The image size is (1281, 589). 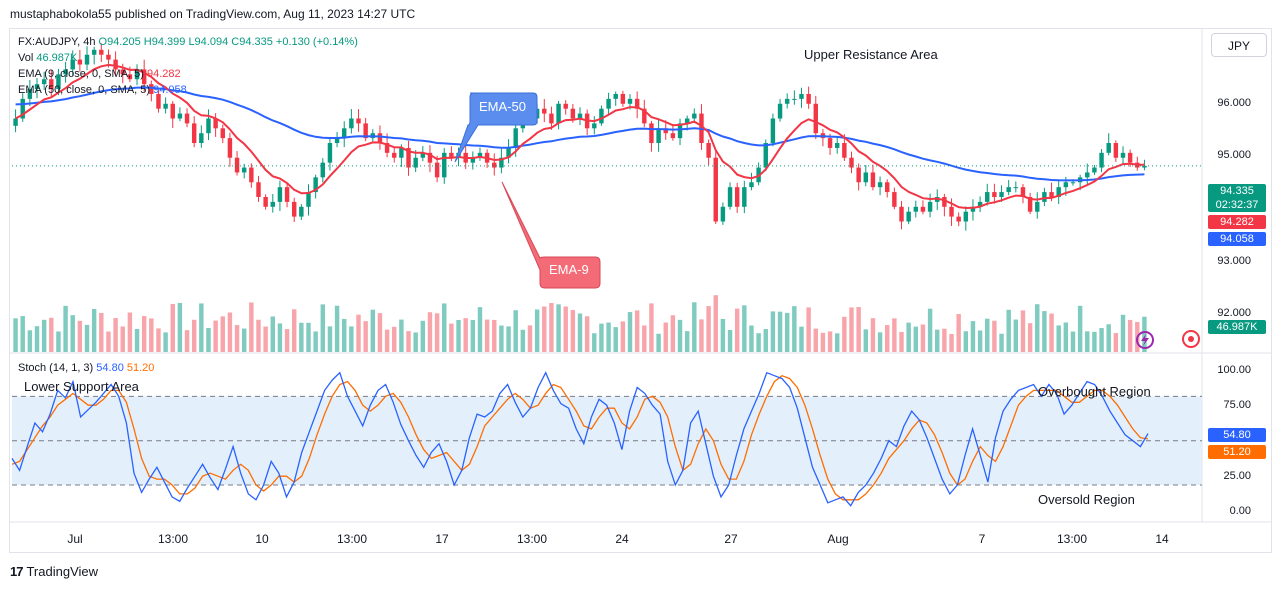 What do you see at coordinates (84, 90) in the screenshot?
I see `legend-ema50-label: EMA (50, close, 0, SMA, 5)` at bounding box center [84, 90].